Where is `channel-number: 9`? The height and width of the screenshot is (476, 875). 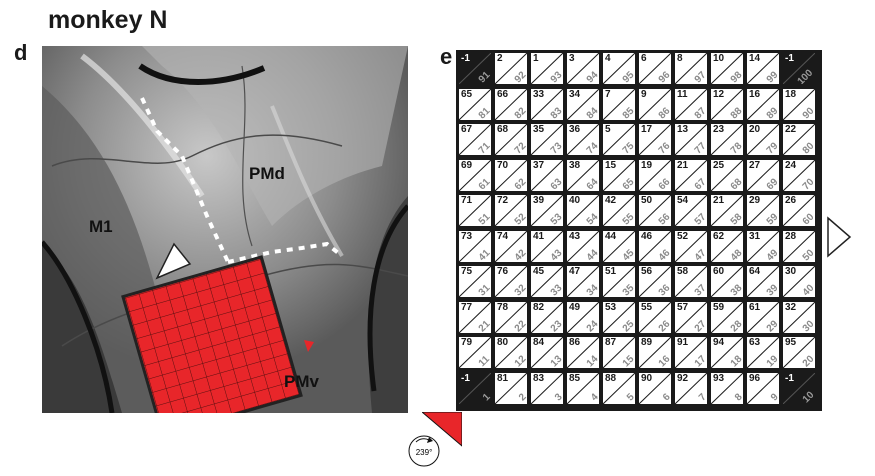 channel-number: 9 is located at coordinates (644, 94).